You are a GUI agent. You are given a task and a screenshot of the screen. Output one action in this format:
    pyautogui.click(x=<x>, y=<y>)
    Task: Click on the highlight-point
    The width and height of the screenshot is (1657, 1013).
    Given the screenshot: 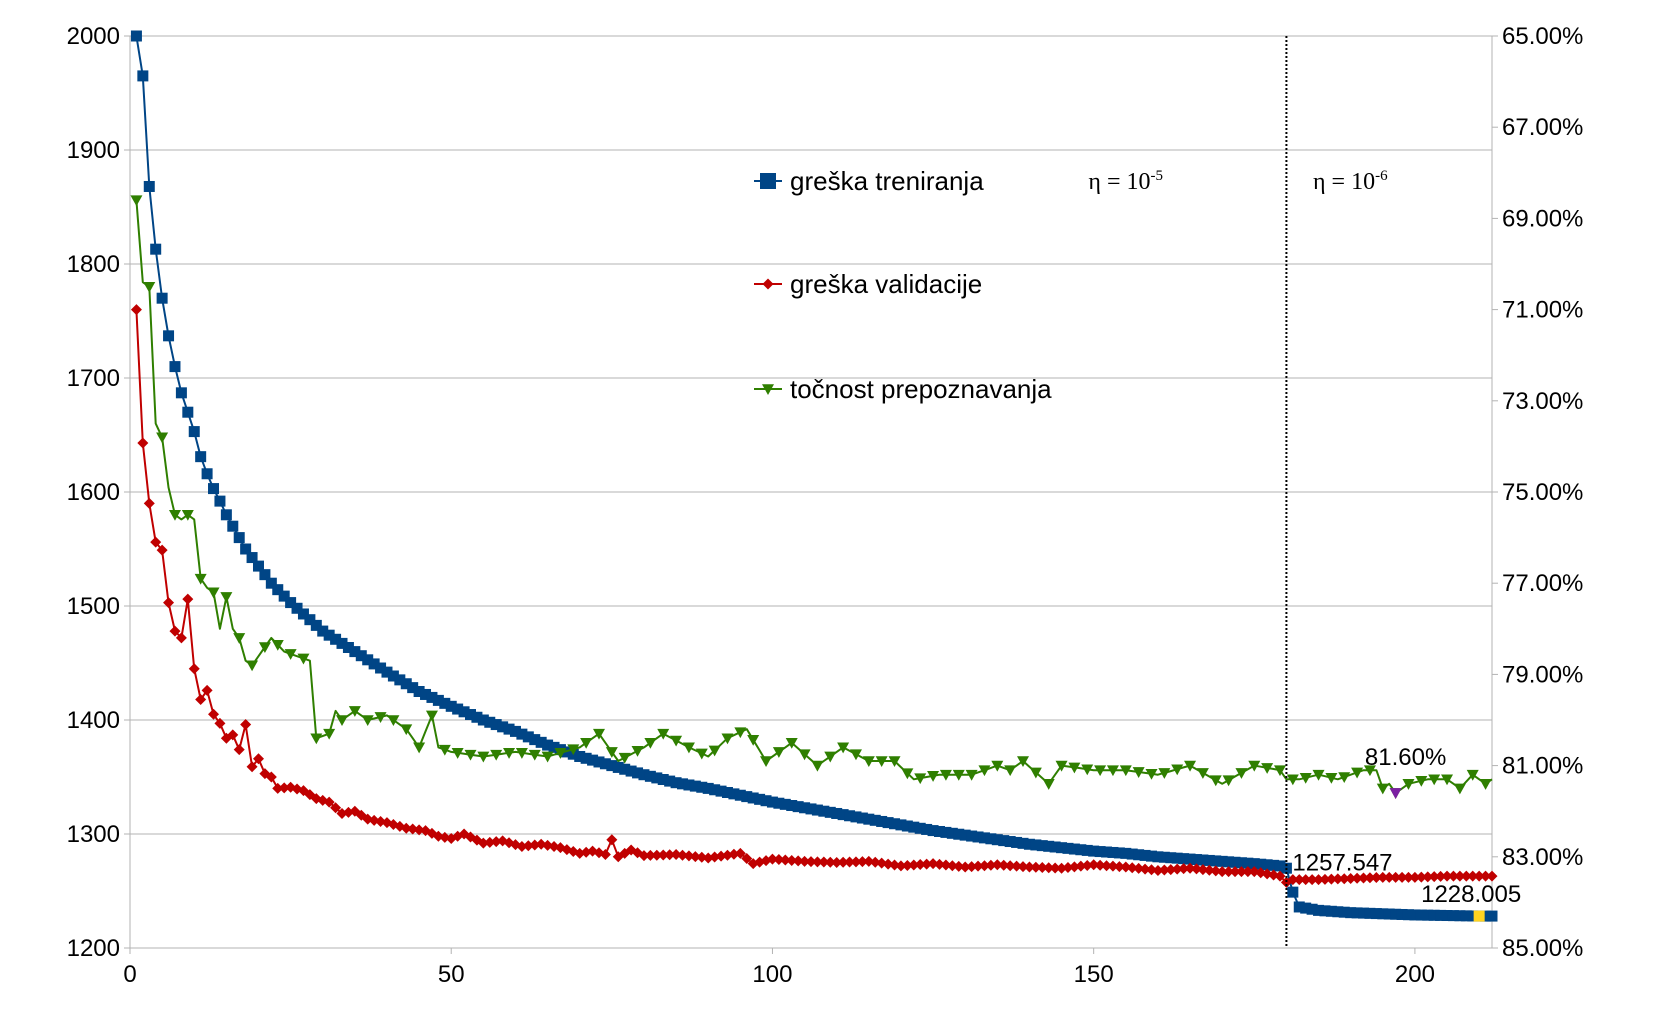 What is the action you would take?
    pyautogui.click(x=1479, y=916)
    